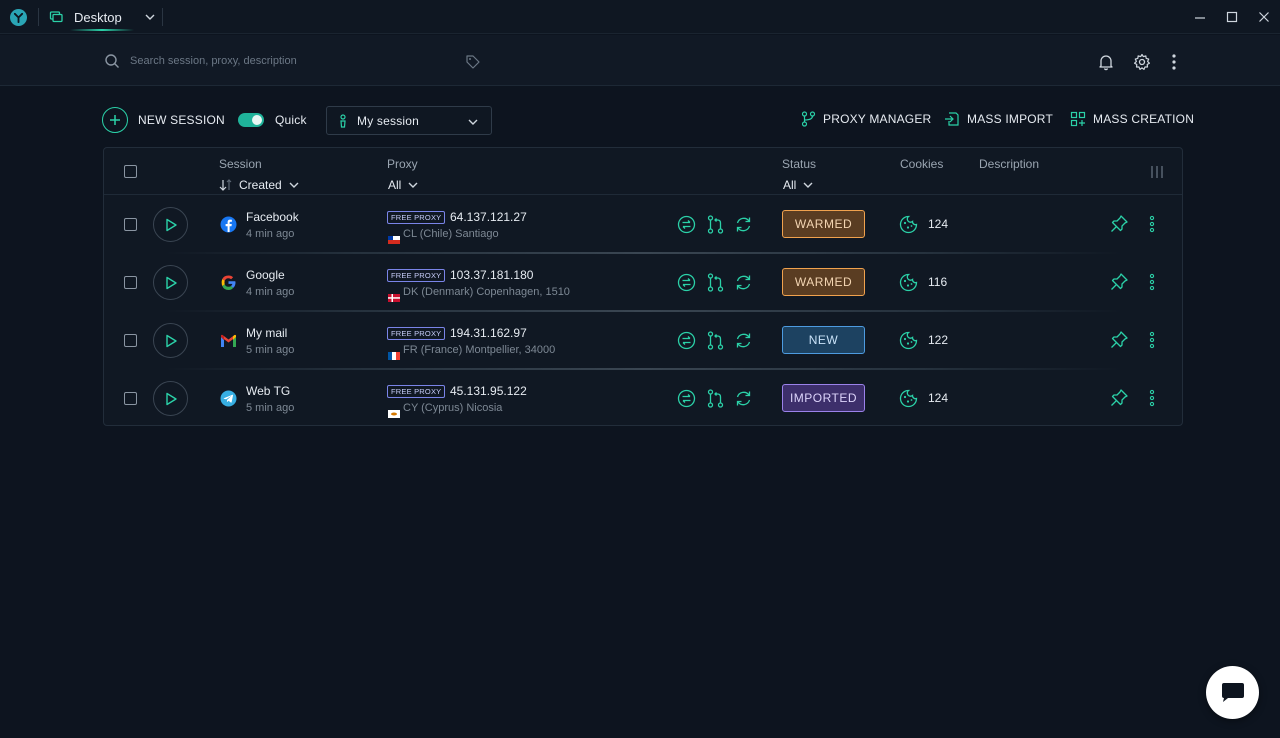 This screenshot has height=738, width=1280. I want to click on proxy-filter-label: All, so click(395, 185).